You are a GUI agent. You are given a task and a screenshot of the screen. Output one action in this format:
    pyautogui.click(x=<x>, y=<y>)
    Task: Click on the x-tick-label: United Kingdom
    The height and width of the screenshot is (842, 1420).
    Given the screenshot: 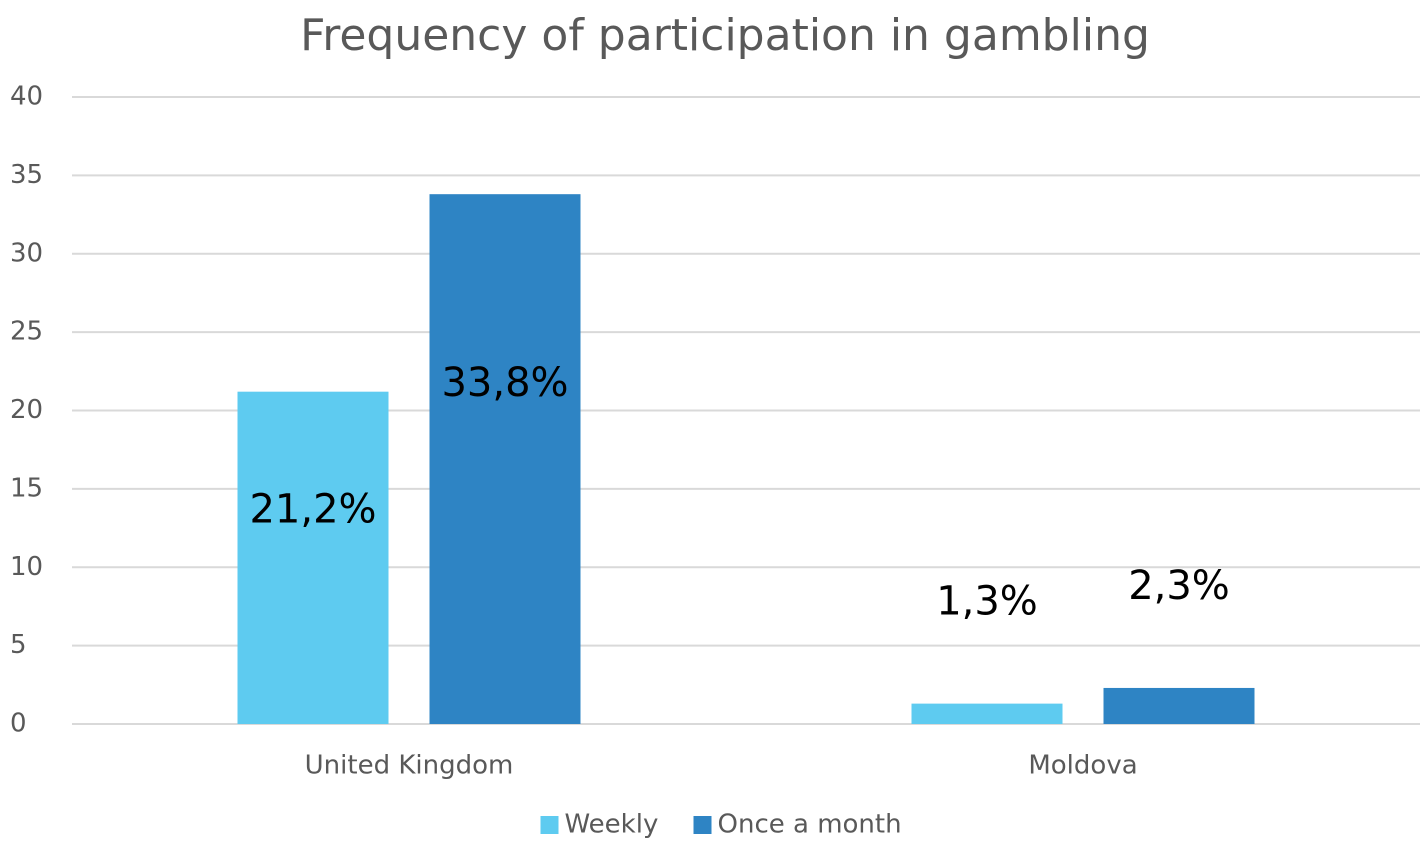 What is the action you would take?
    pyautogui.click(x=409, y=766)
    